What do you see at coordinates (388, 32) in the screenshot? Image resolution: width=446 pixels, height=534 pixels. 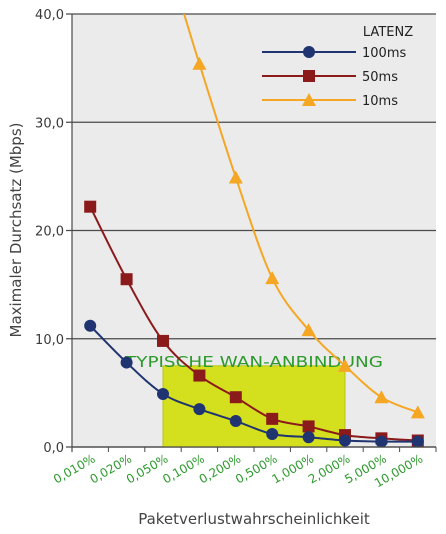 I see `legend-title: LATENZ` at bounding box center [388, 32].